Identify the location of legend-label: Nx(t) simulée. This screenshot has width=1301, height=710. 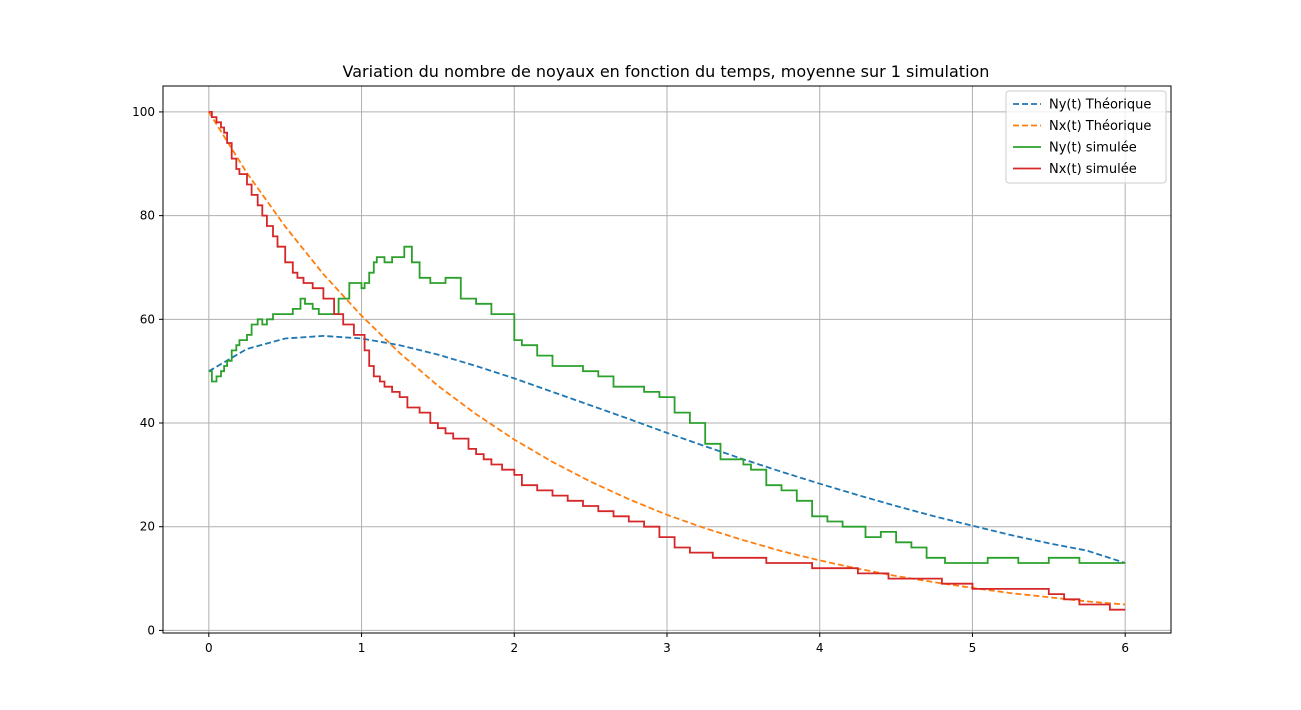
(1093, 169).